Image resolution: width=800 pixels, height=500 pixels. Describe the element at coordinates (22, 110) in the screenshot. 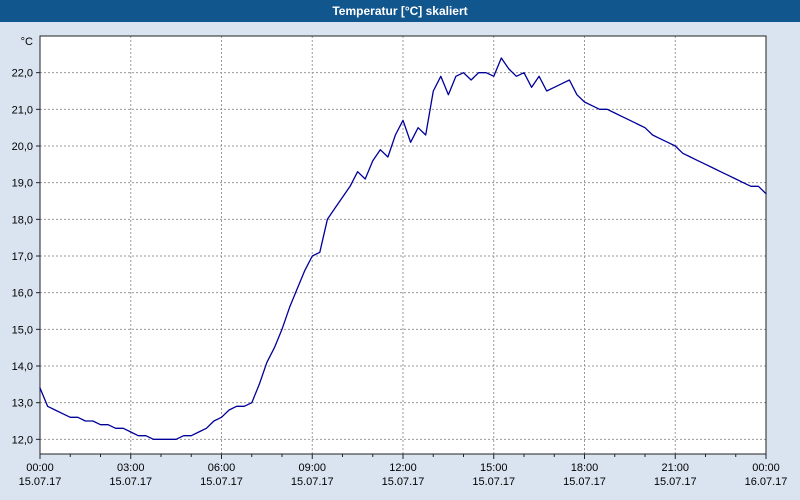

I see `y-tick-label: 21,0` at that location.